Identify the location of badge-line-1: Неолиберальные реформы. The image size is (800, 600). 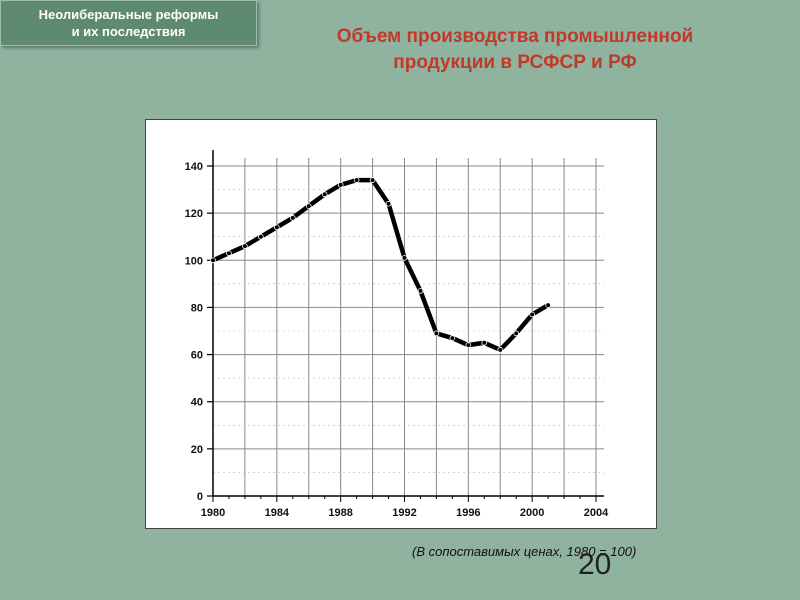
(128, 14).